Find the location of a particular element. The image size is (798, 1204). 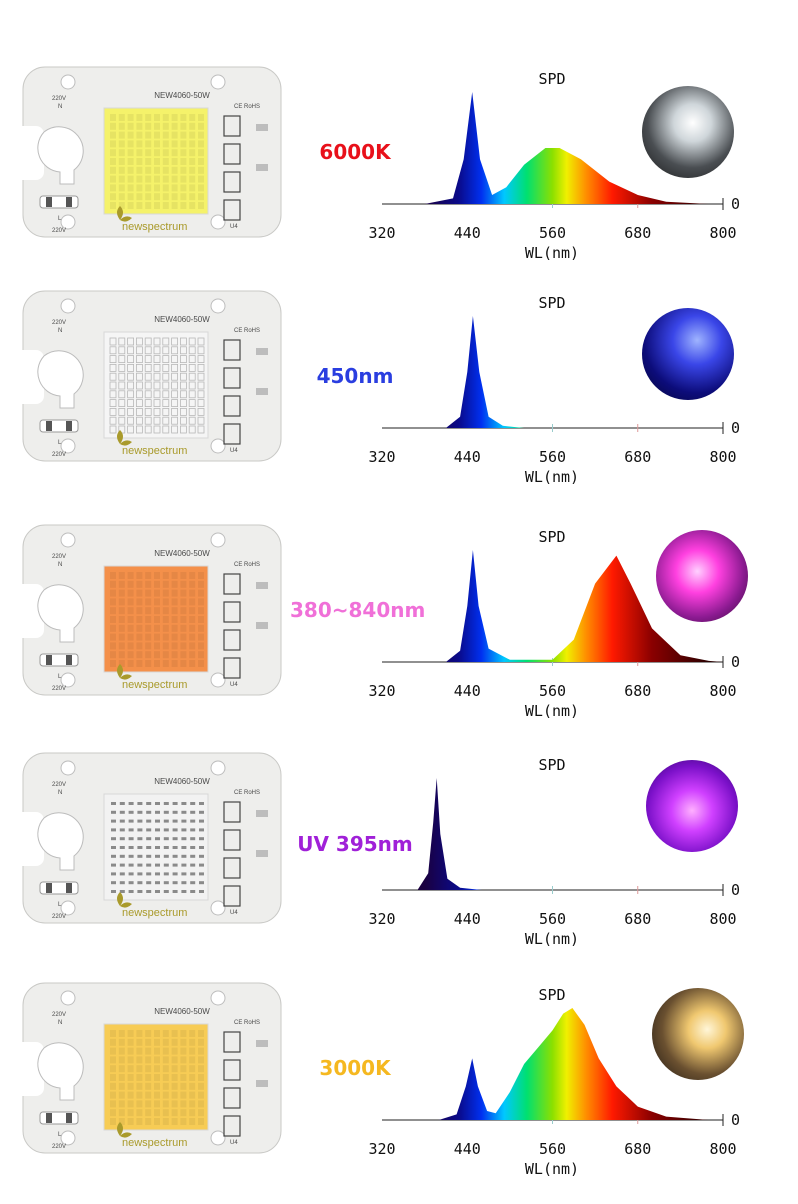

x-tick-label: 800 is located at coordinates (722, 1149).